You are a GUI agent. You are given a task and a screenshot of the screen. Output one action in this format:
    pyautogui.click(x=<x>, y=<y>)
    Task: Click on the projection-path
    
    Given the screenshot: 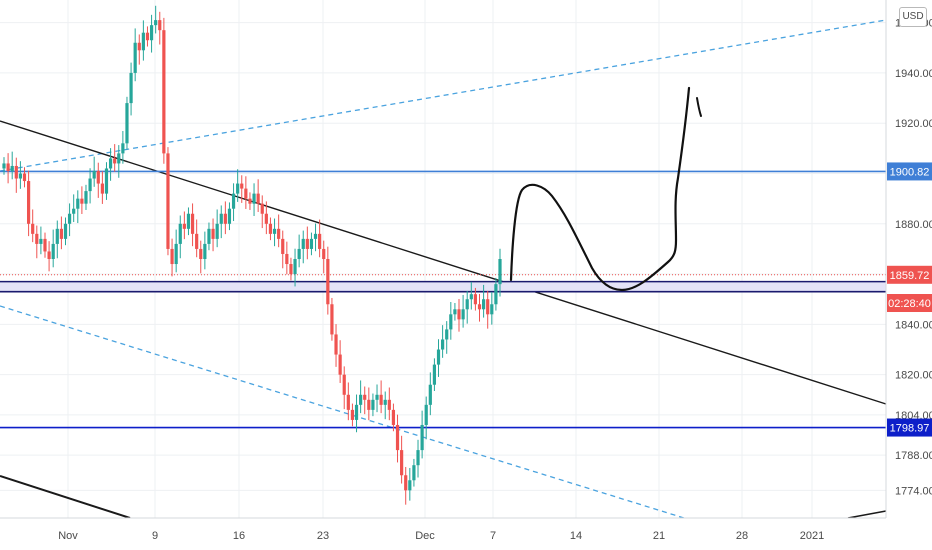 What is the action you would take?
    pyautogui.click(x=600, y=189)
    